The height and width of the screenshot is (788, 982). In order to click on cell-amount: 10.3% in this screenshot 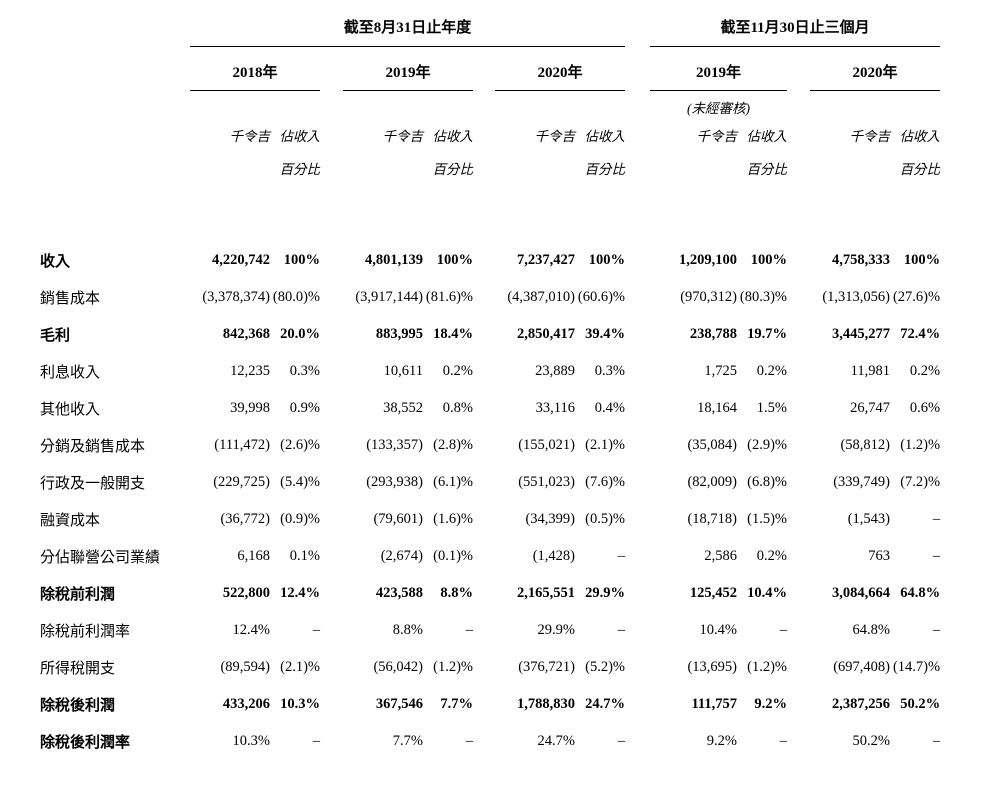, I will do `click(251, 741)`.